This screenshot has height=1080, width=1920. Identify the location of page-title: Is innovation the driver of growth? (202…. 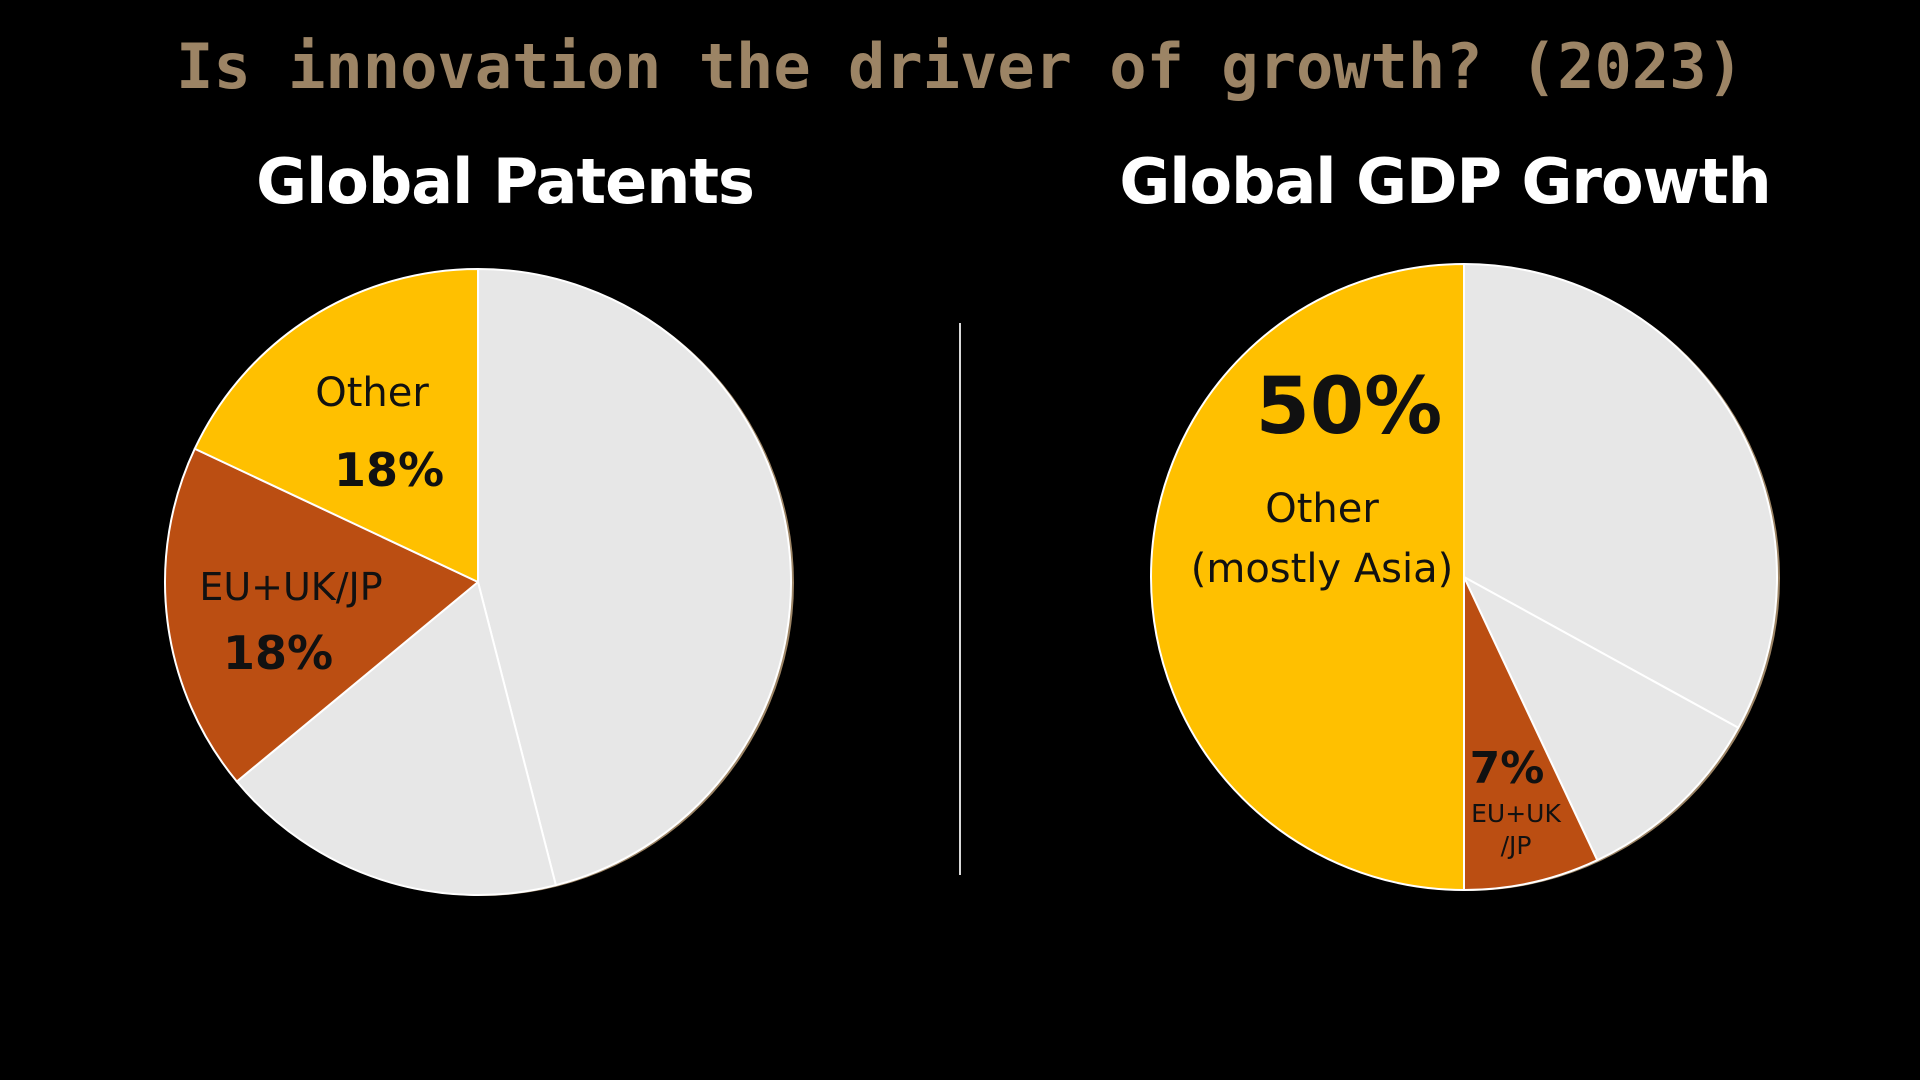
(960, 66).